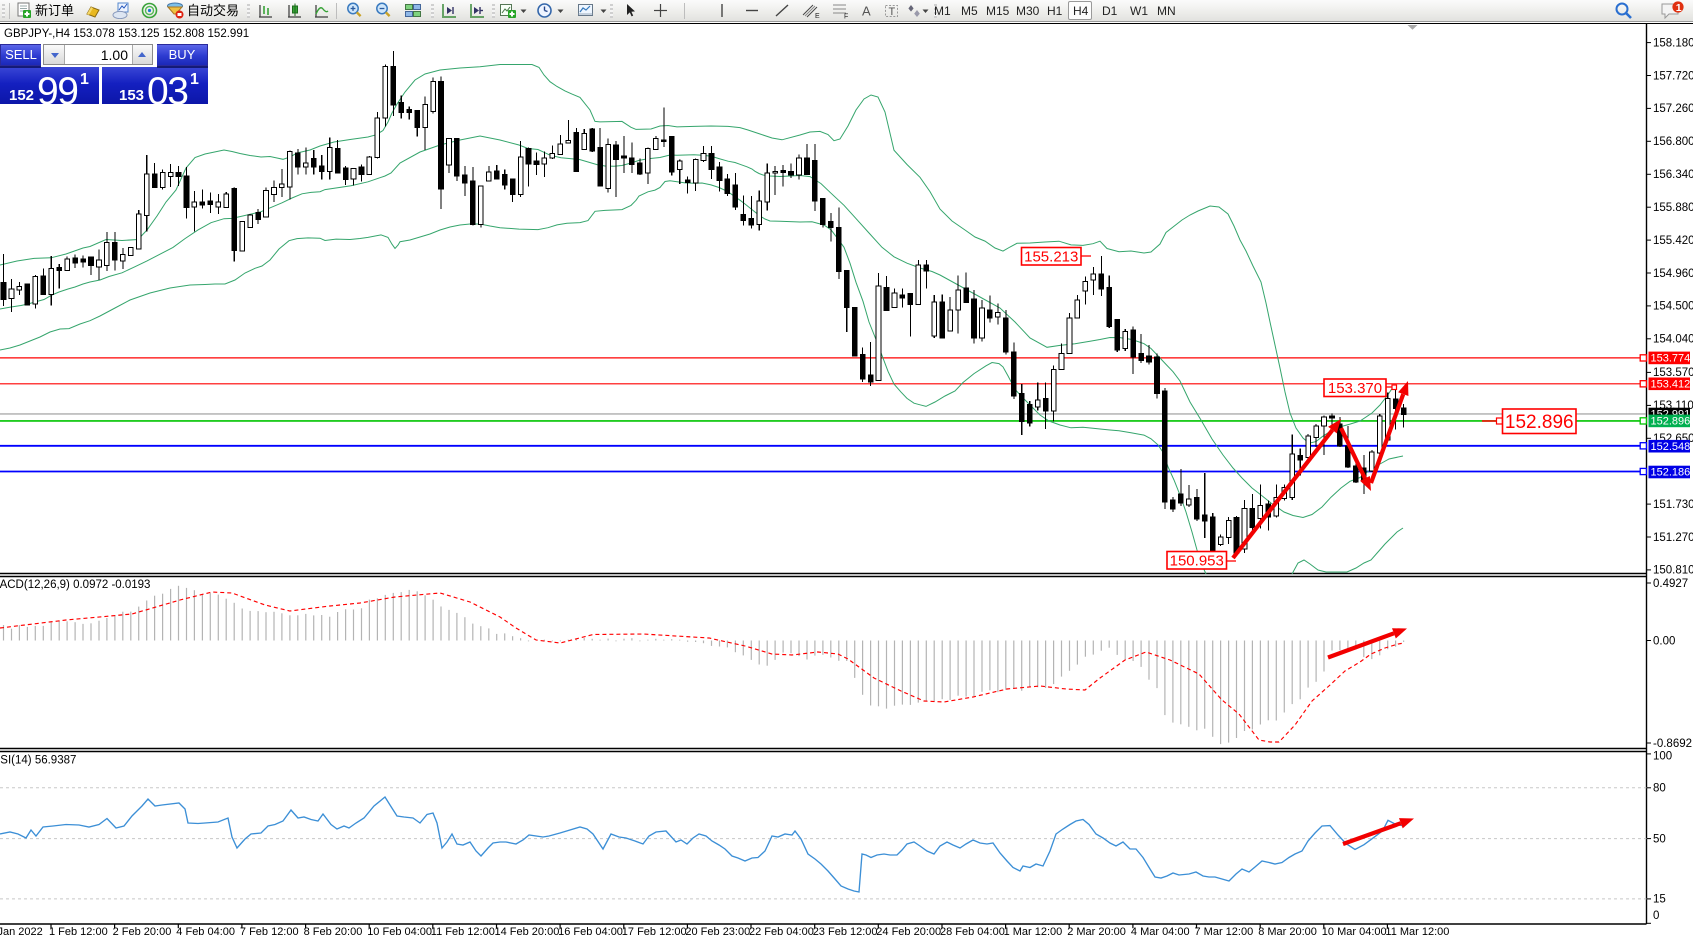 Image resolution: width=1693 pixels, height=943 pixels. Describe the element at coordinates (1673, 373) in the screenshot. I see `svg-text: 153.570` at that location.